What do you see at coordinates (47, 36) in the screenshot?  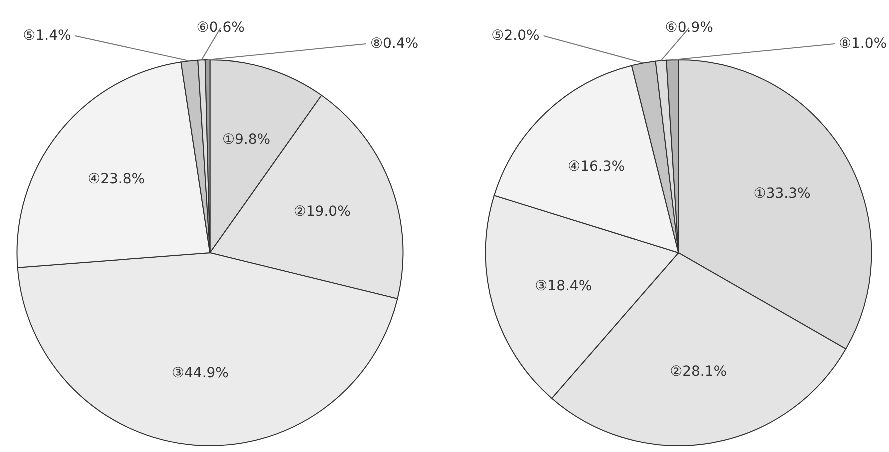 I see `slice-label: ⑤1.4%` at bounding box center [47, 36].